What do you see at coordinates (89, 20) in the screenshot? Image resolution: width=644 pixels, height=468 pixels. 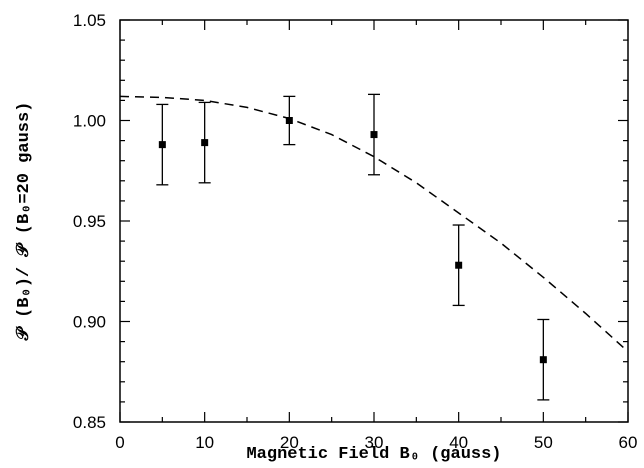 I see `y-tick-label: 1.05` at bounding box center [89, 20].